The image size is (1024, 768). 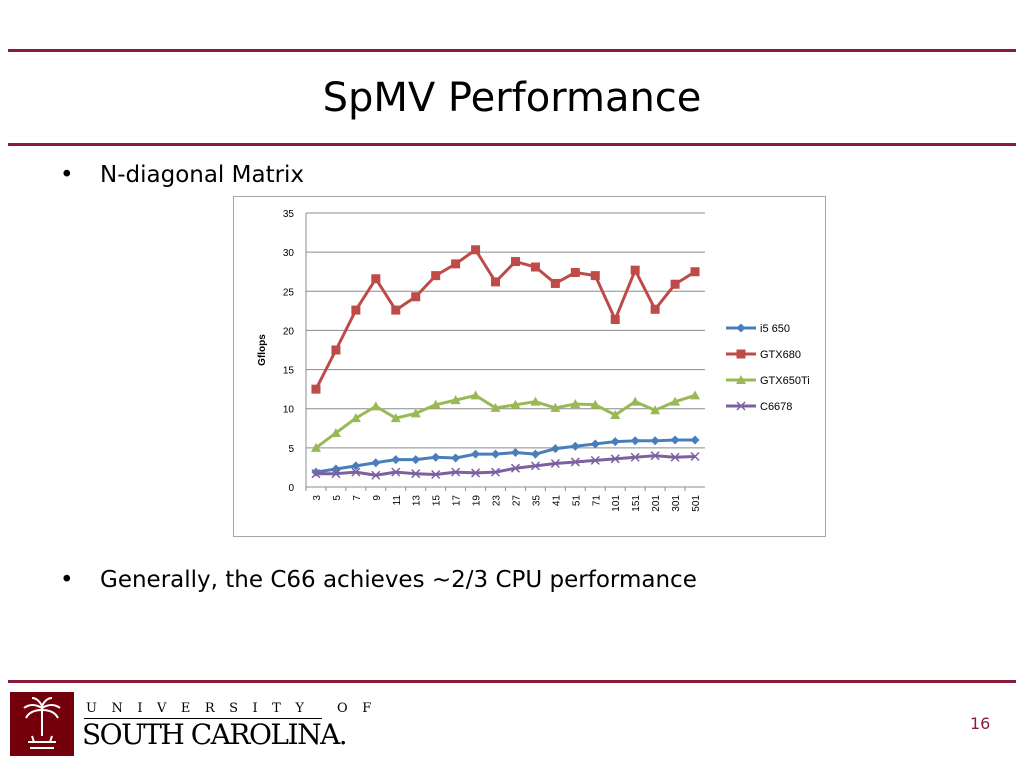 What do you see at coordinates (289, 253) in the screenshot?
I see `y-tick-label: 30` at bounding box center [289, 253].